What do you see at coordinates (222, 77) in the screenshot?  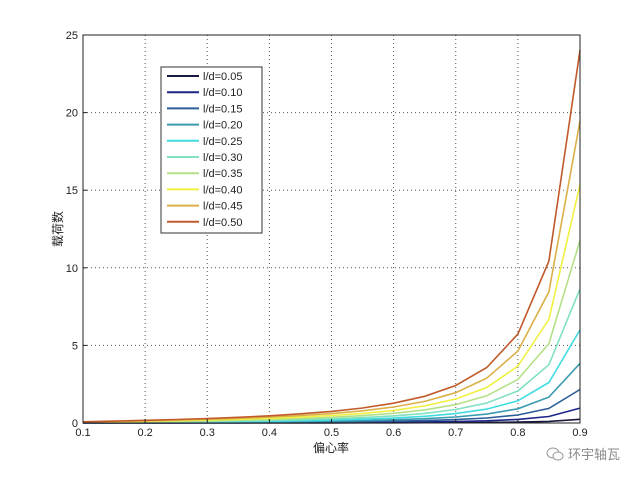 I see `legend-label: l/d=0.05` at bounding box center [222, 77].